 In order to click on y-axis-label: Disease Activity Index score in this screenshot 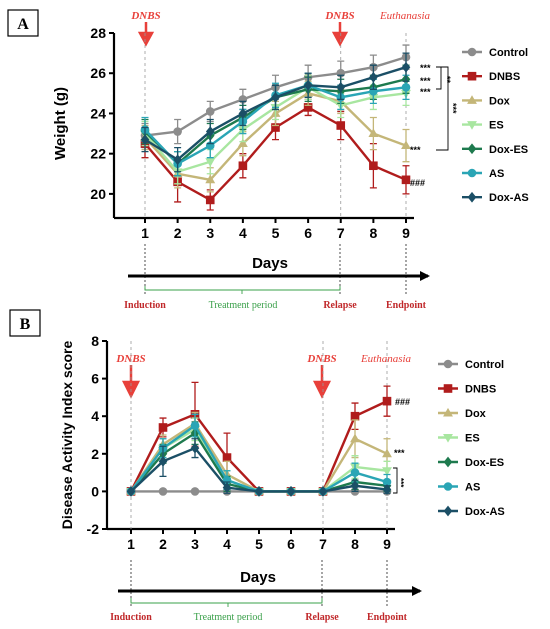, I will do `click(67, 434)`.